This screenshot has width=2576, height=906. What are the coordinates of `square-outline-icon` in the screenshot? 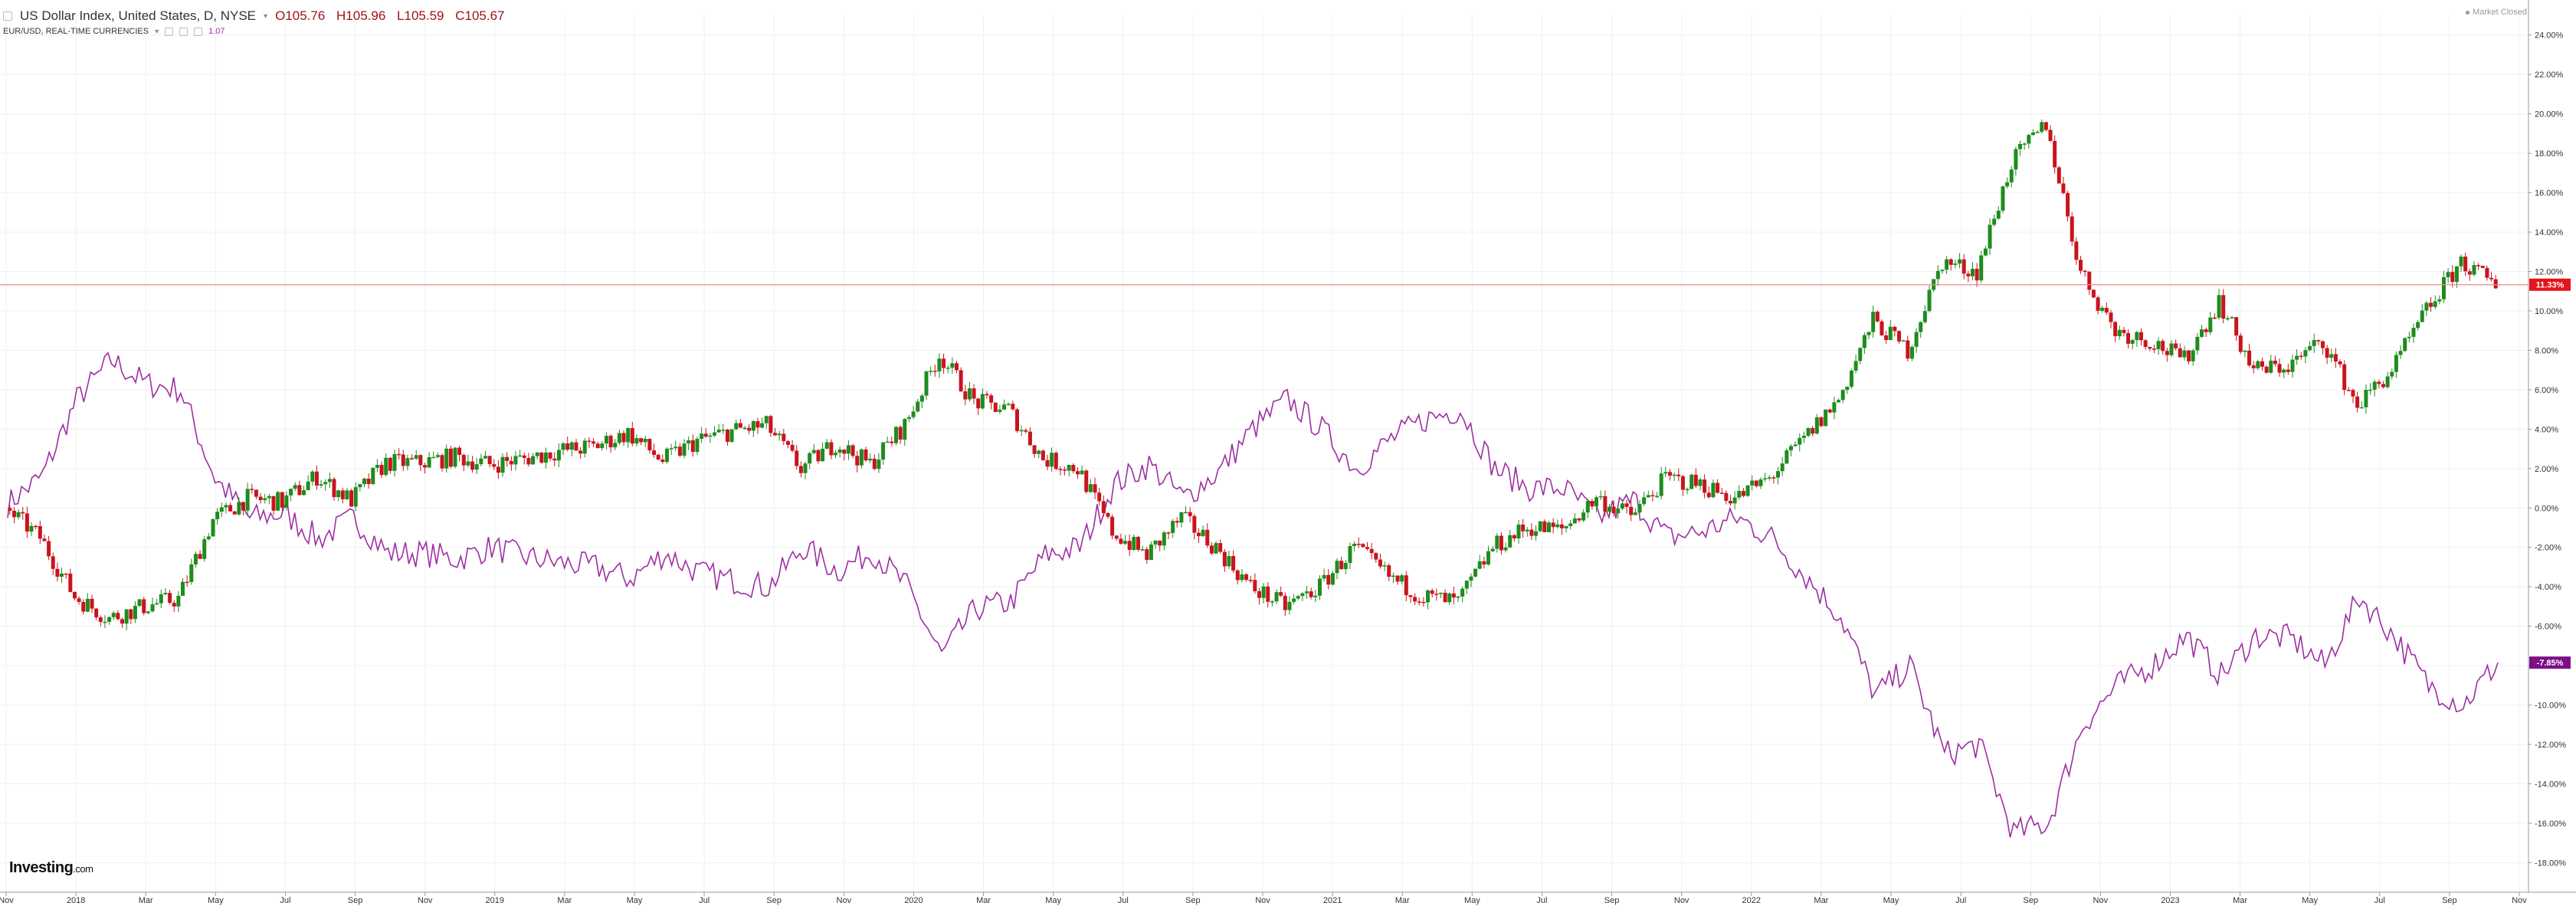 It's located at (8, 16).